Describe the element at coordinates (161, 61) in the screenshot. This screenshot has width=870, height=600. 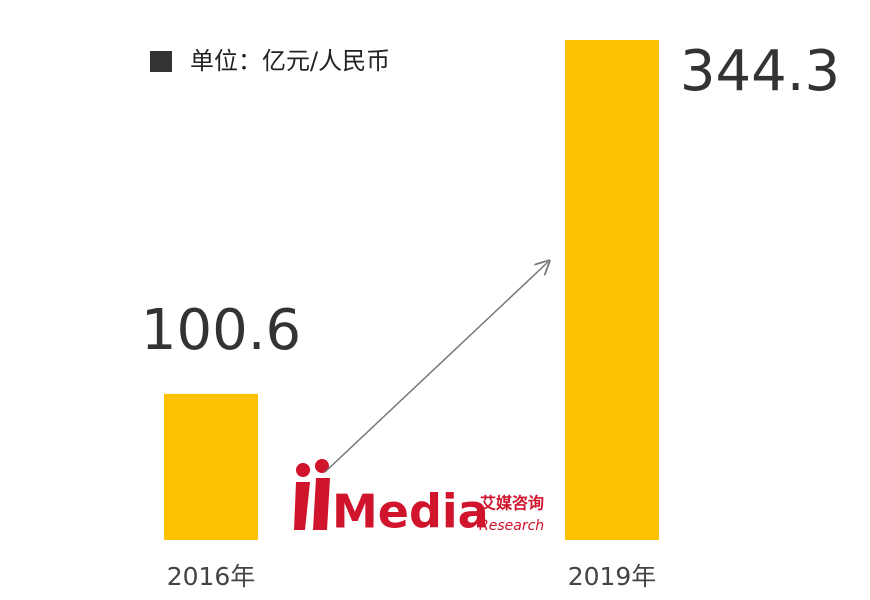
I see `unit-marker` at that location.